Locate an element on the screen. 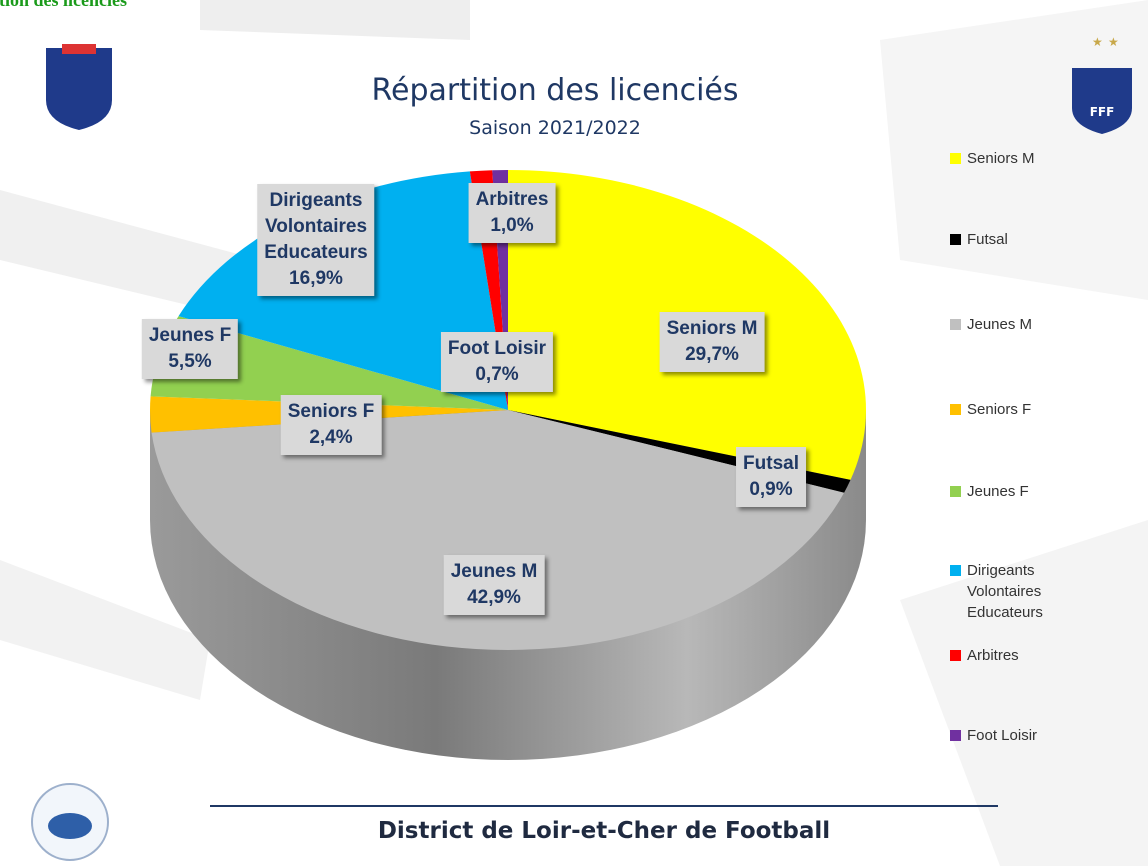 The height and width of the screenshot is (866, 1148). data-label-category: Dirigeants Volontaires Educateurs is located at coordinates (316, 226).